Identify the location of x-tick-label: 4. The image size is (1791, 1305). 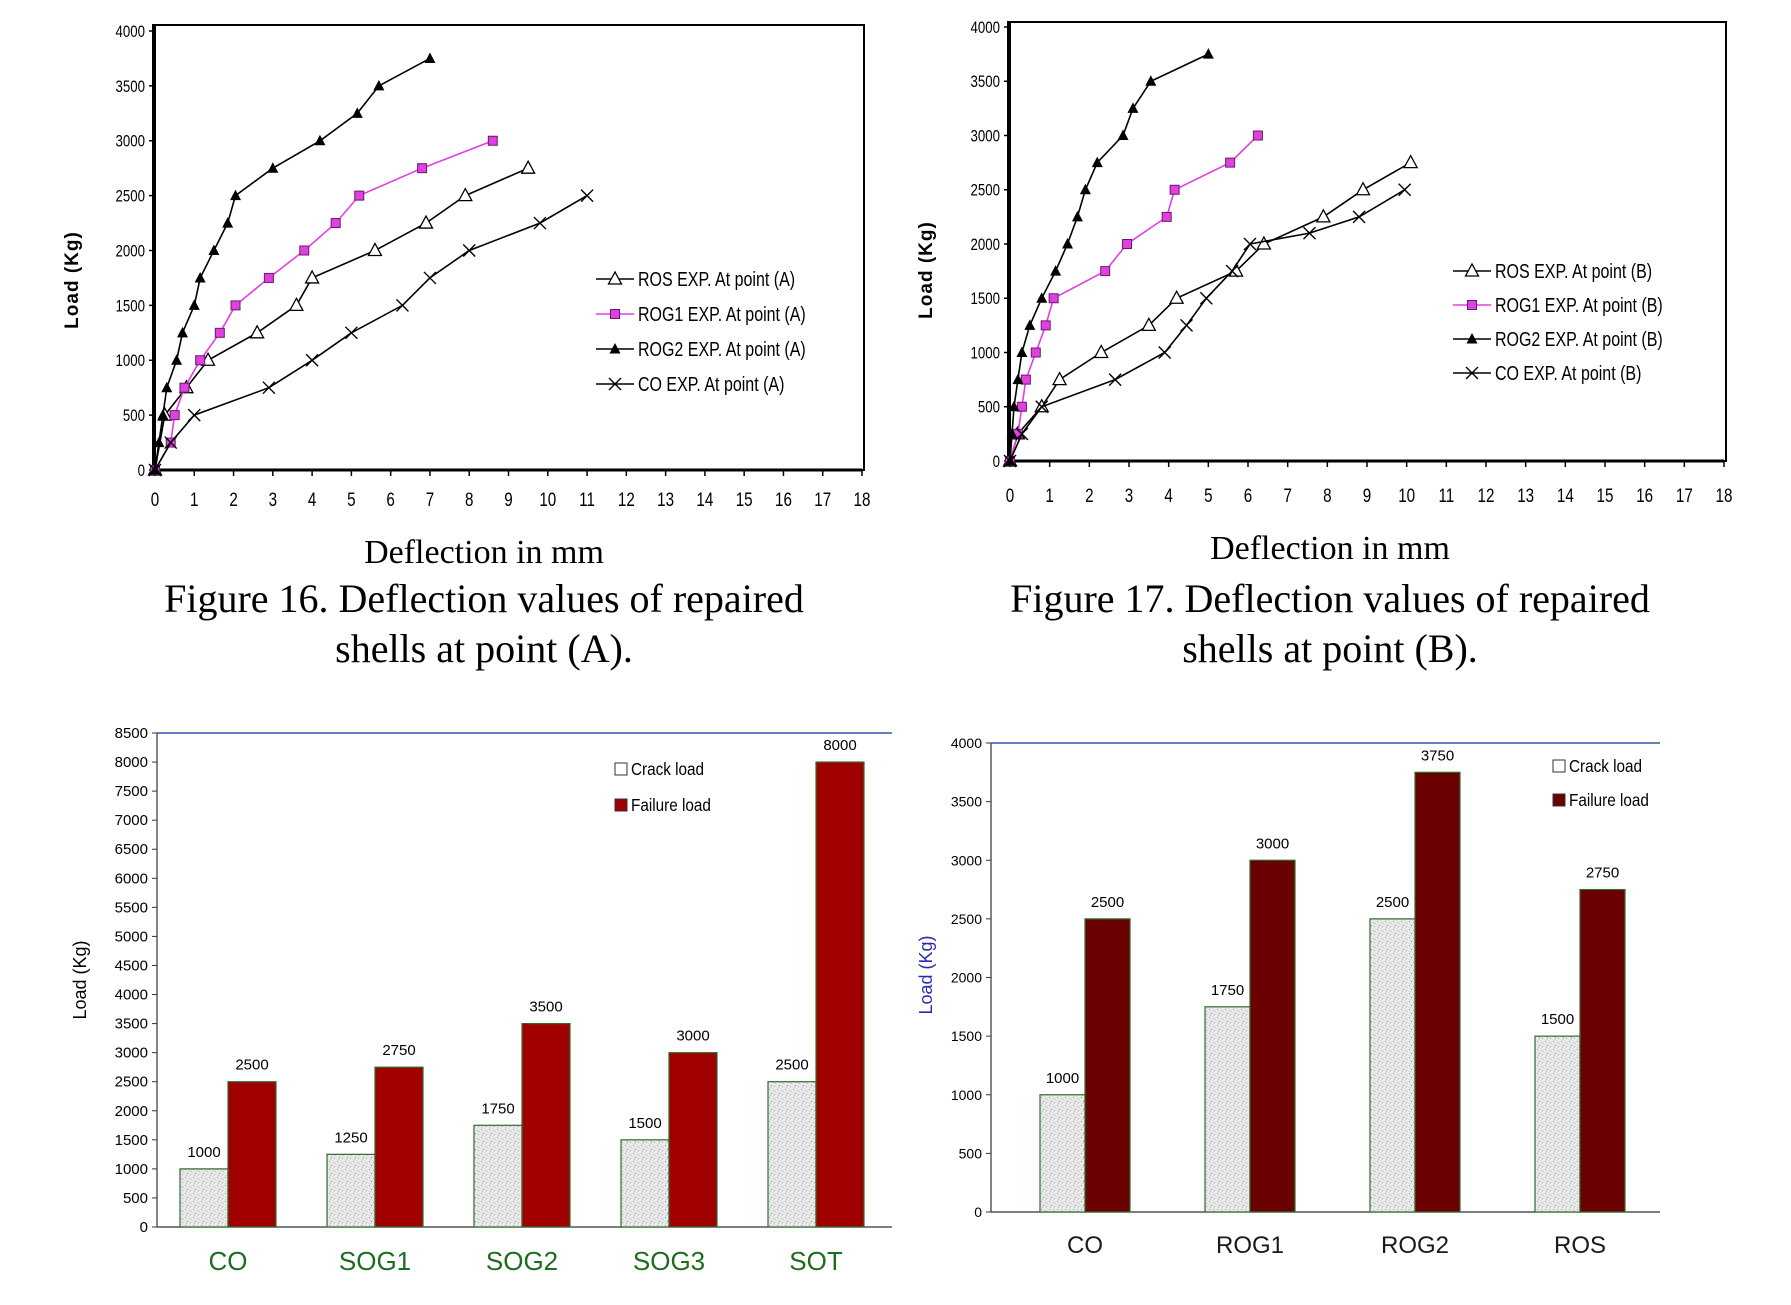
(1168, 495).